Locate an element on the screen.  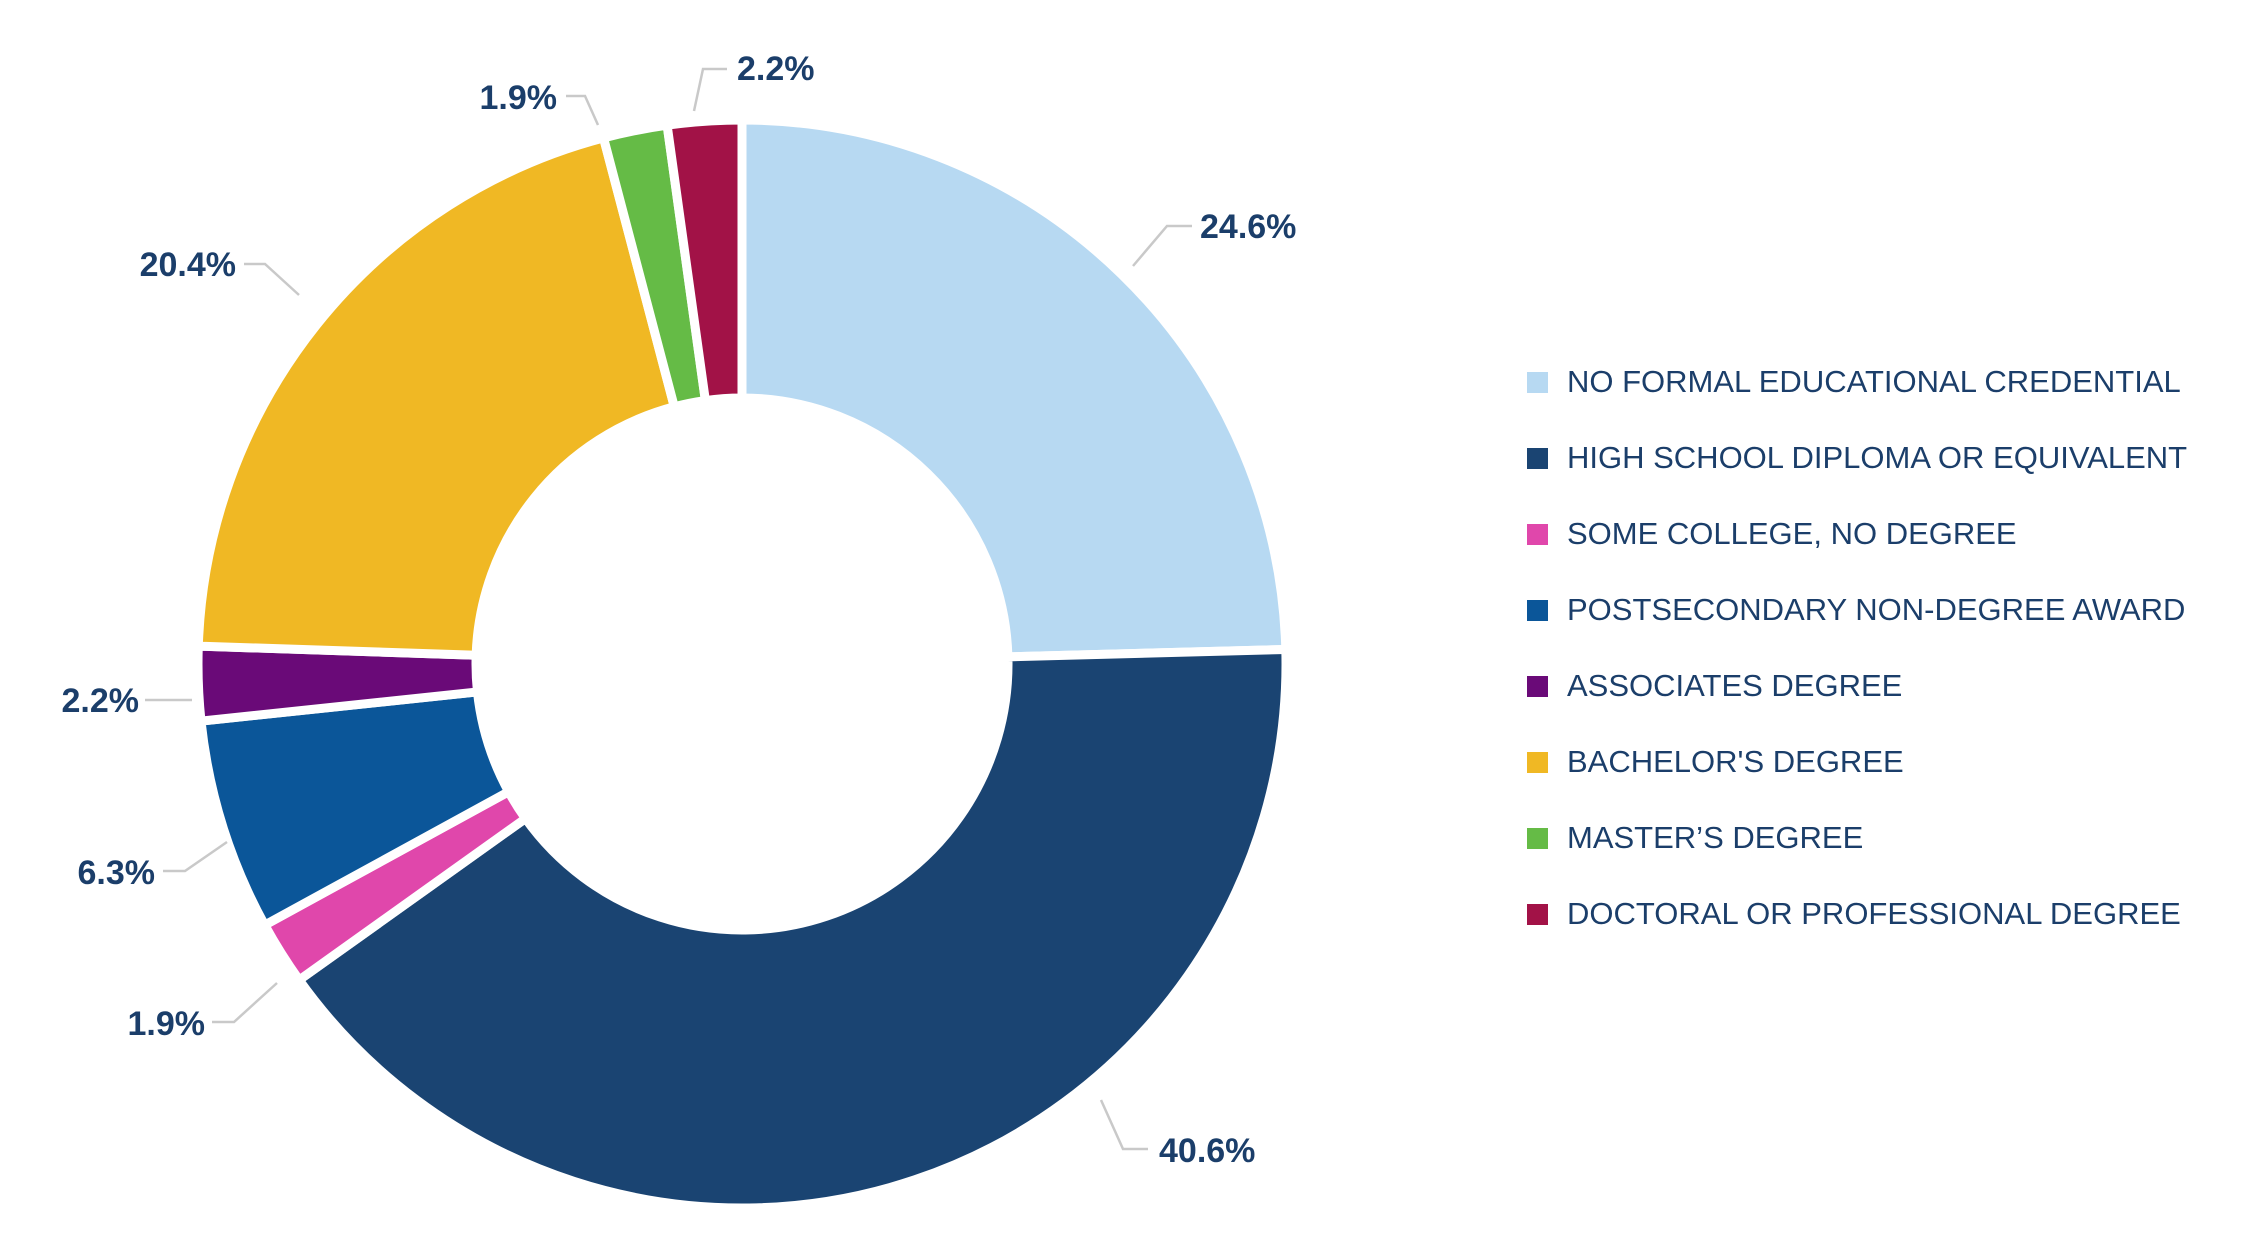
legend-label: MASTER’S DEGREE is located at coordinates (1715, 837).